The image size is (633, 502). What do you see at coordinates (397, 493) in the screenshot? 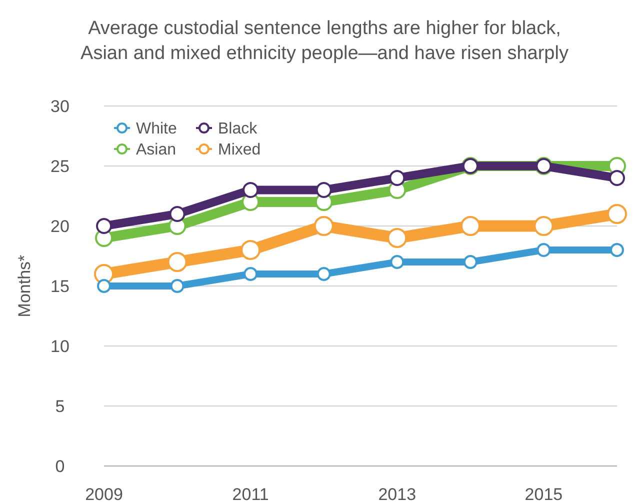
I see `x-tick-label: 2013` at bounding box center [397, 493].